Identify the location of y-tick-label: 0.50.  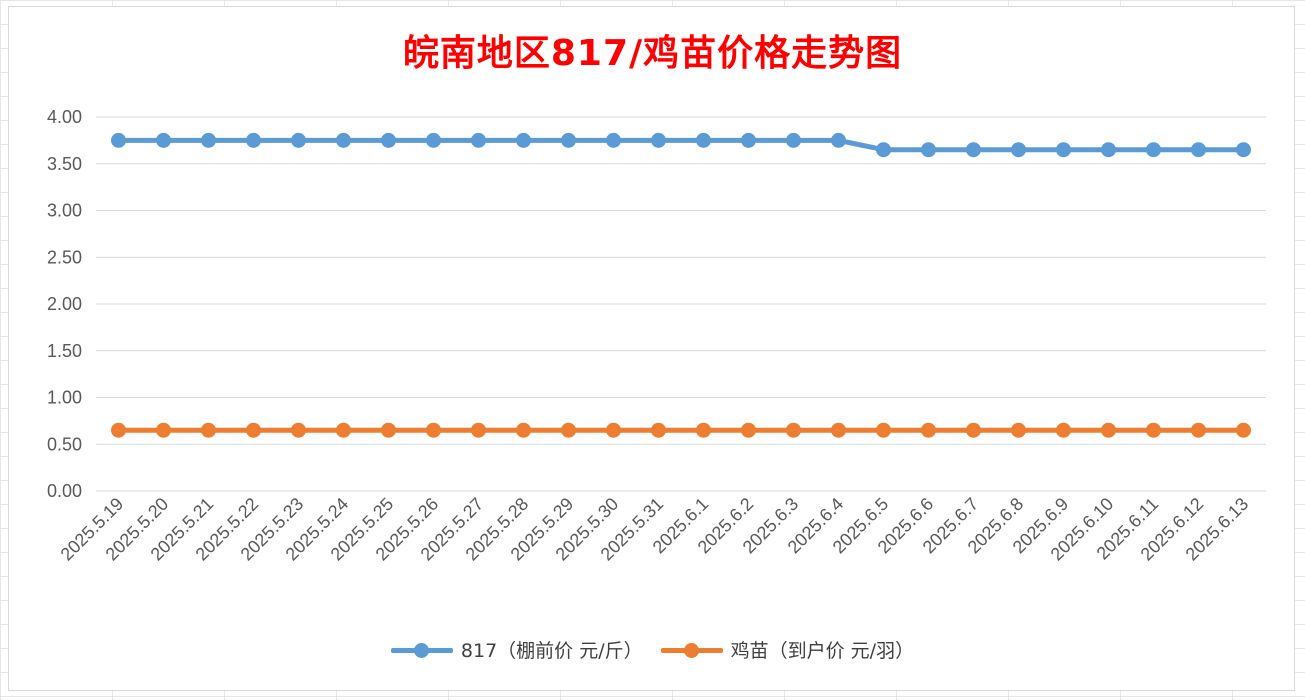
(64, 444).